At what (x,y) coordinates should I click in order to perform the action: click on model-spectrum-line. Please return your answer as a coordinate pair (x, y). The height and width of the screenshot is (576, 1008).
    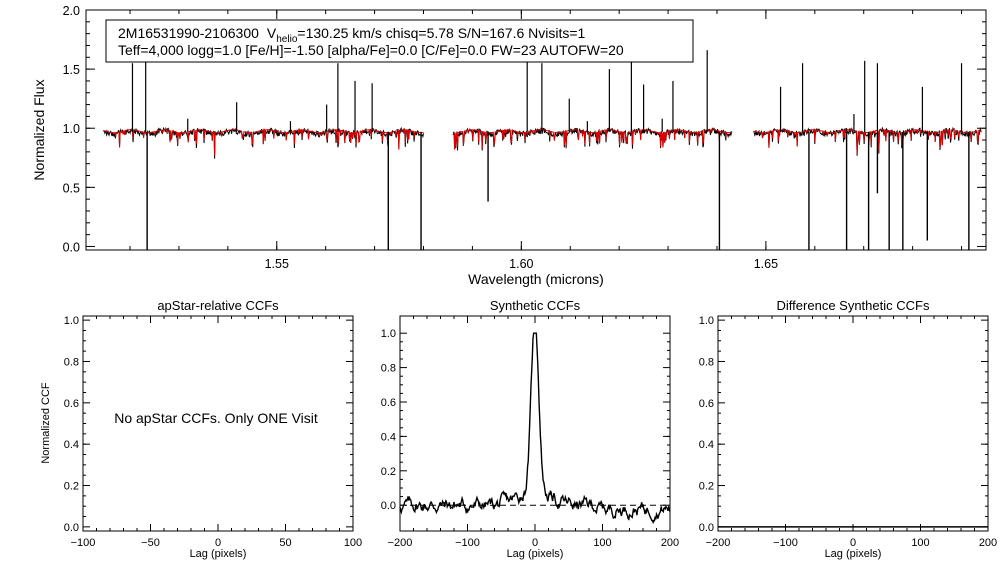
    Looking at the image, I should click on (542, 142).